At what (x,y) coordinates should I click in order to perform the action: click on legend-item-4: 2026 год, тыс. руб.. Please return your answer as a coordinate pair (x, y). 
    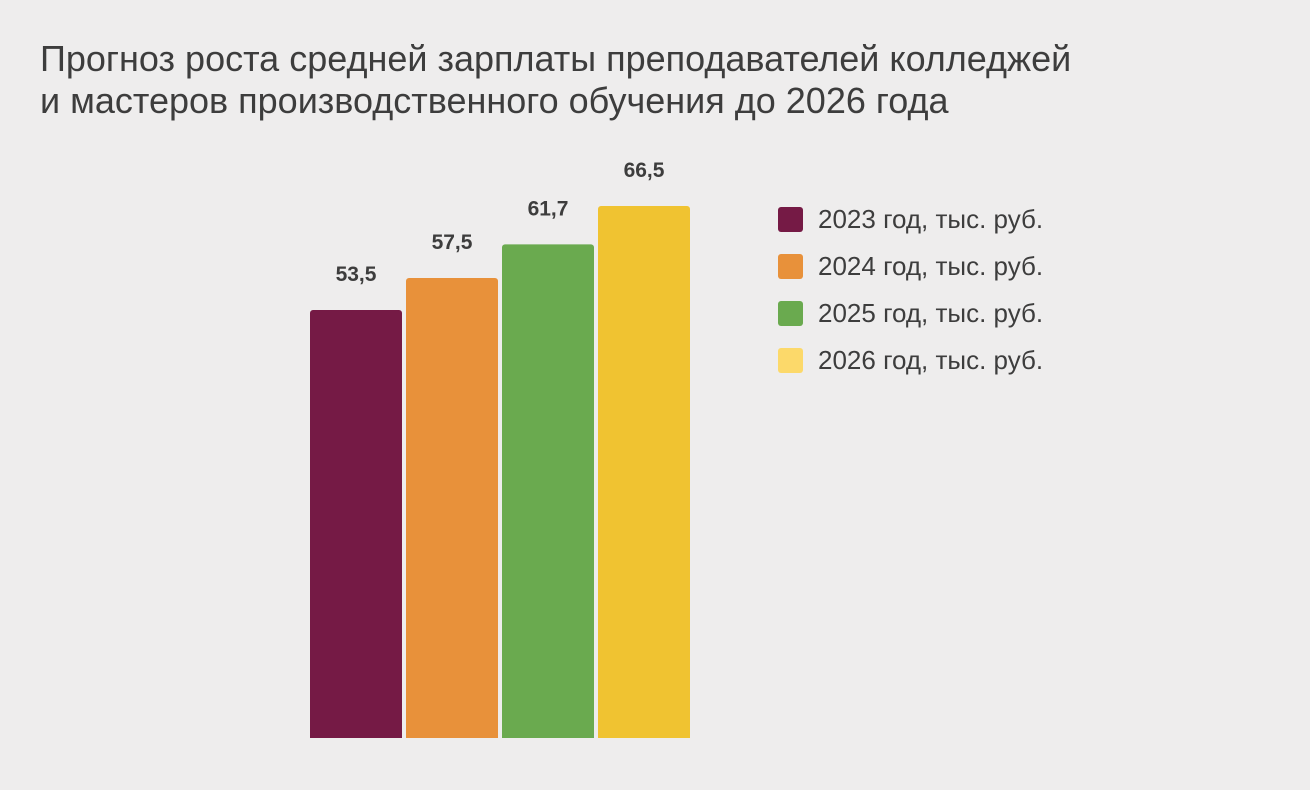
    Looking at the image, I should click on (910, 360).